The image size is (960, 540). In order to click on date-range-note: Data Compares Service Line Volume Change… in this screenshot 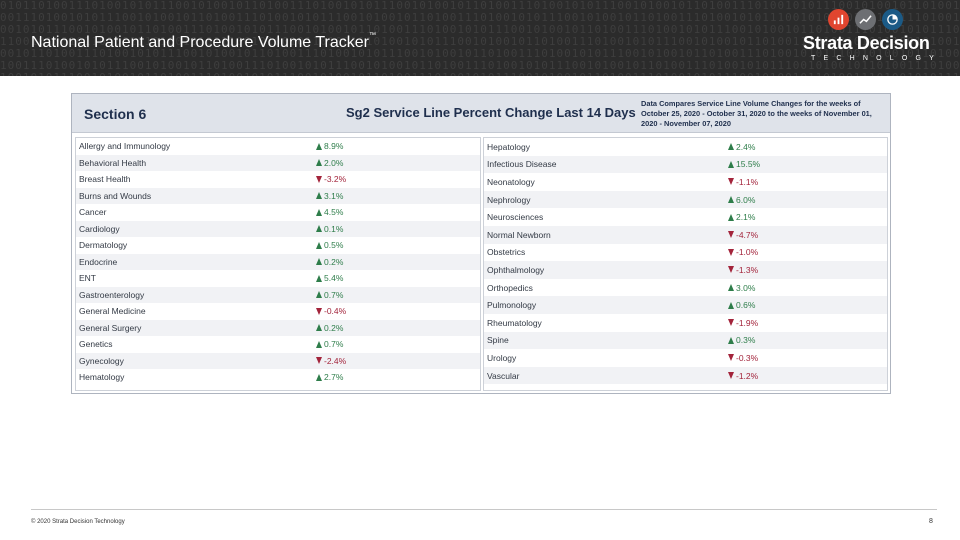, I will do `click(756, 113)`.